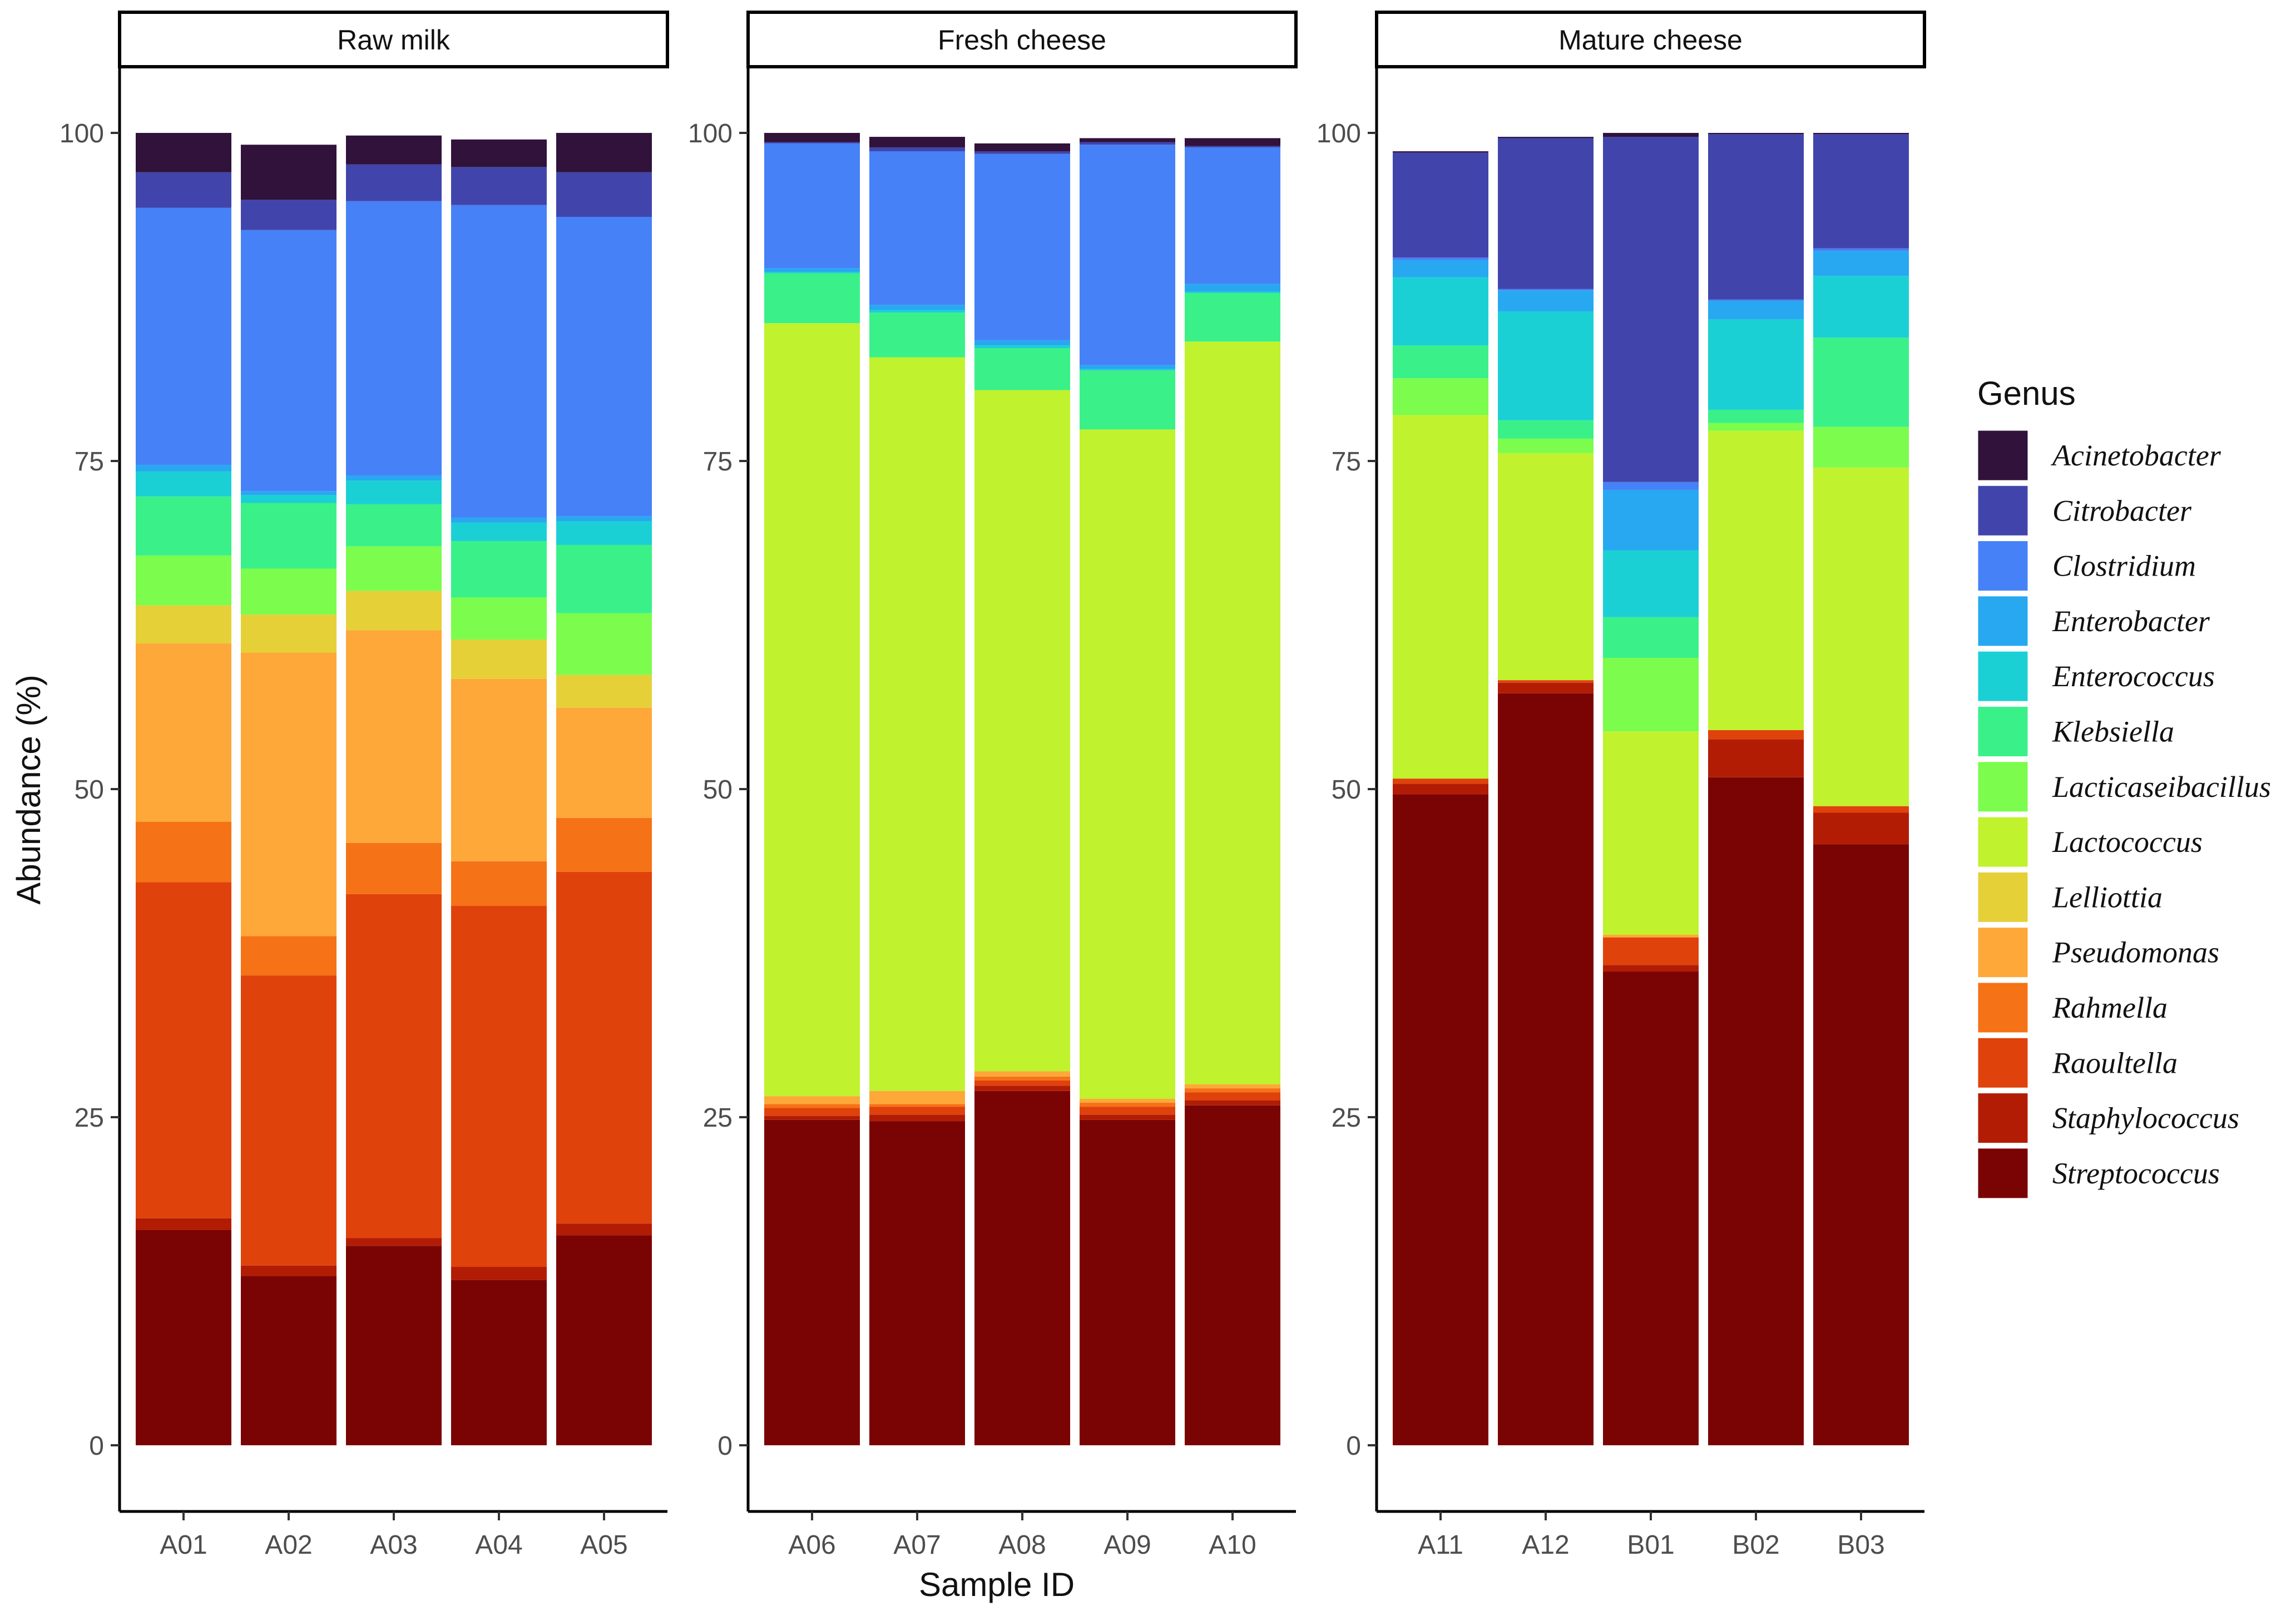  What do you see at coordinates (917, 791) in the screenshot?
I see `bar-a07` at bounding box center [917, 791].